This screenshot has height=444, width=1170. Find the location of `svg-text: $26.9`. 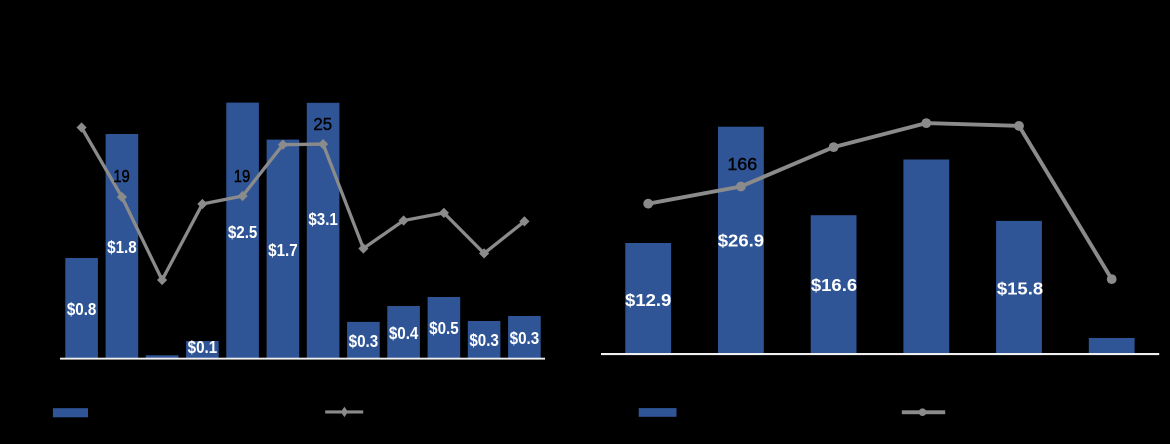

svg-text: $26.9 is located at coordinates (741, 241).